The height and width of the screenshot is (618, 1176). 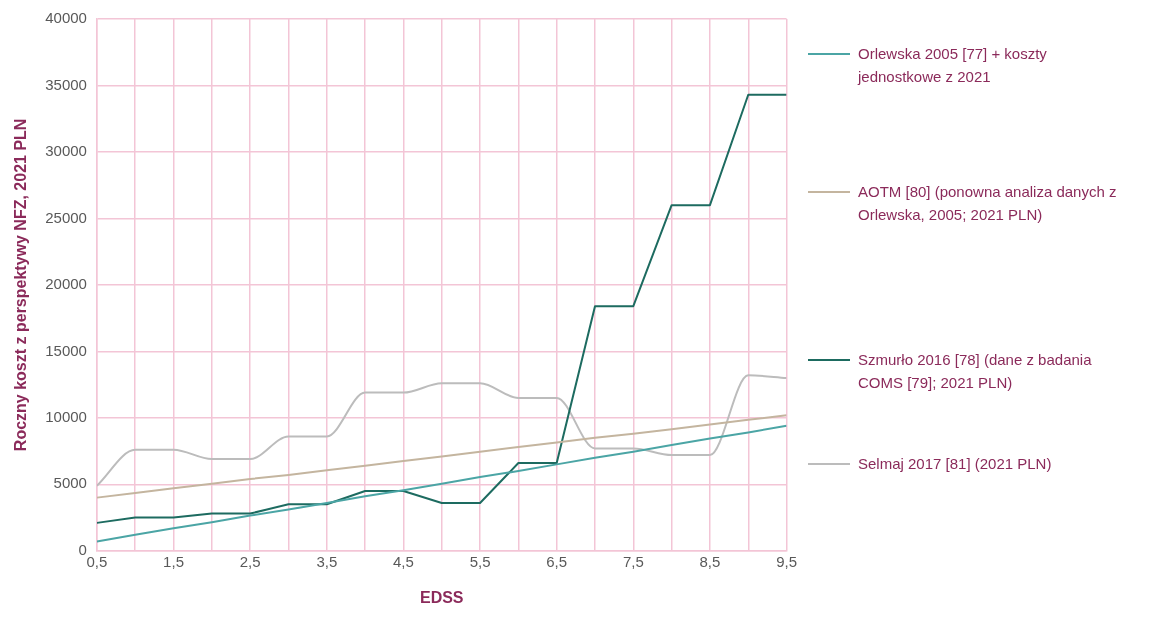 What do you see at coordinates (403, 561) in the screenshot?
I see `x-tick-label: 4,5` at bounding box center [403, 561].